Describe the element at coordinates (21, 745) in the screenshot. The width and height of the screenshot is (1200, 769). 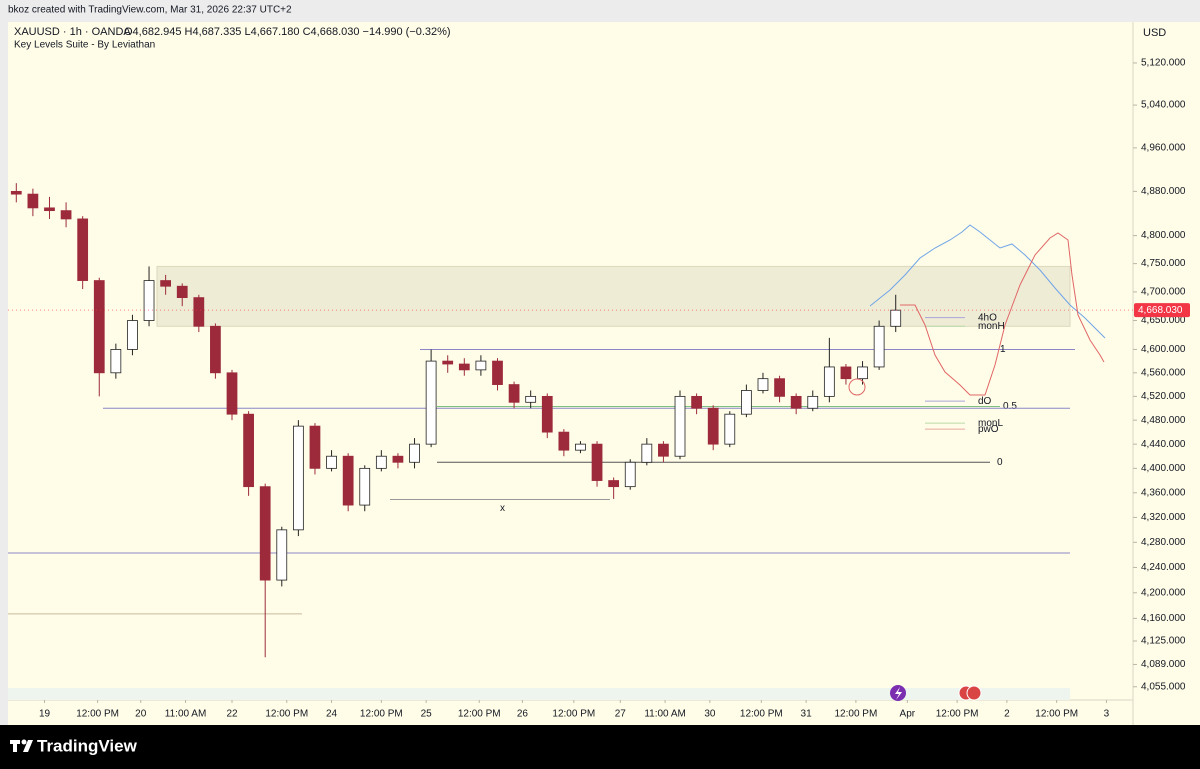
I see `brand-logo` at that location.